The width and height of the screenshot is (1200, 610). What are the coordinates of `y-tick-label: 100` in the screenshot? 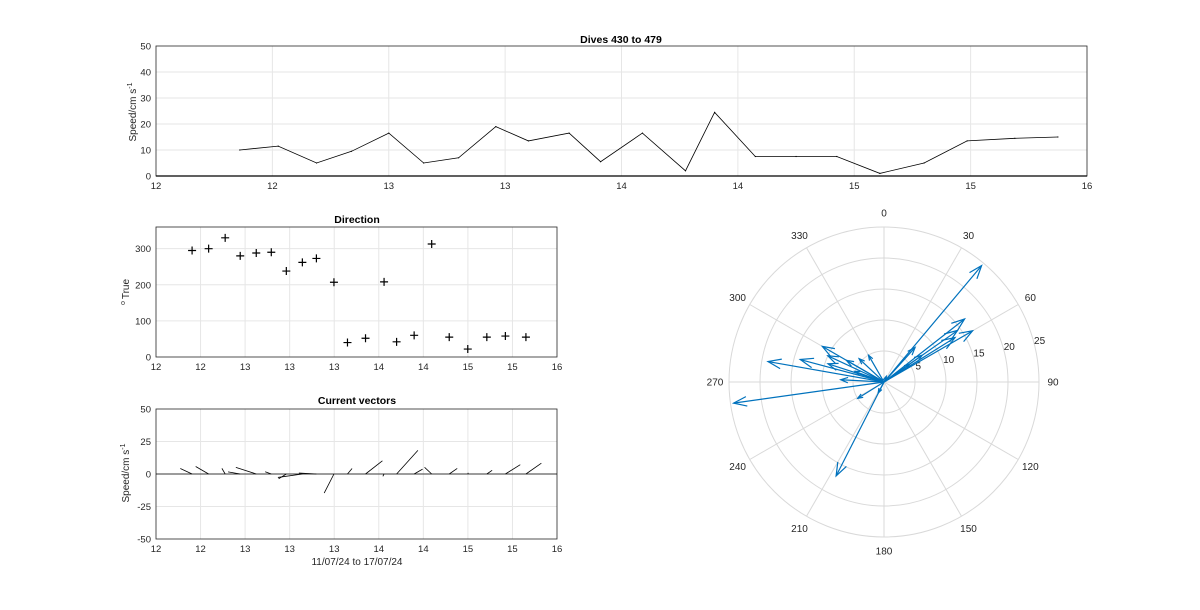 It's located at (143, 321).